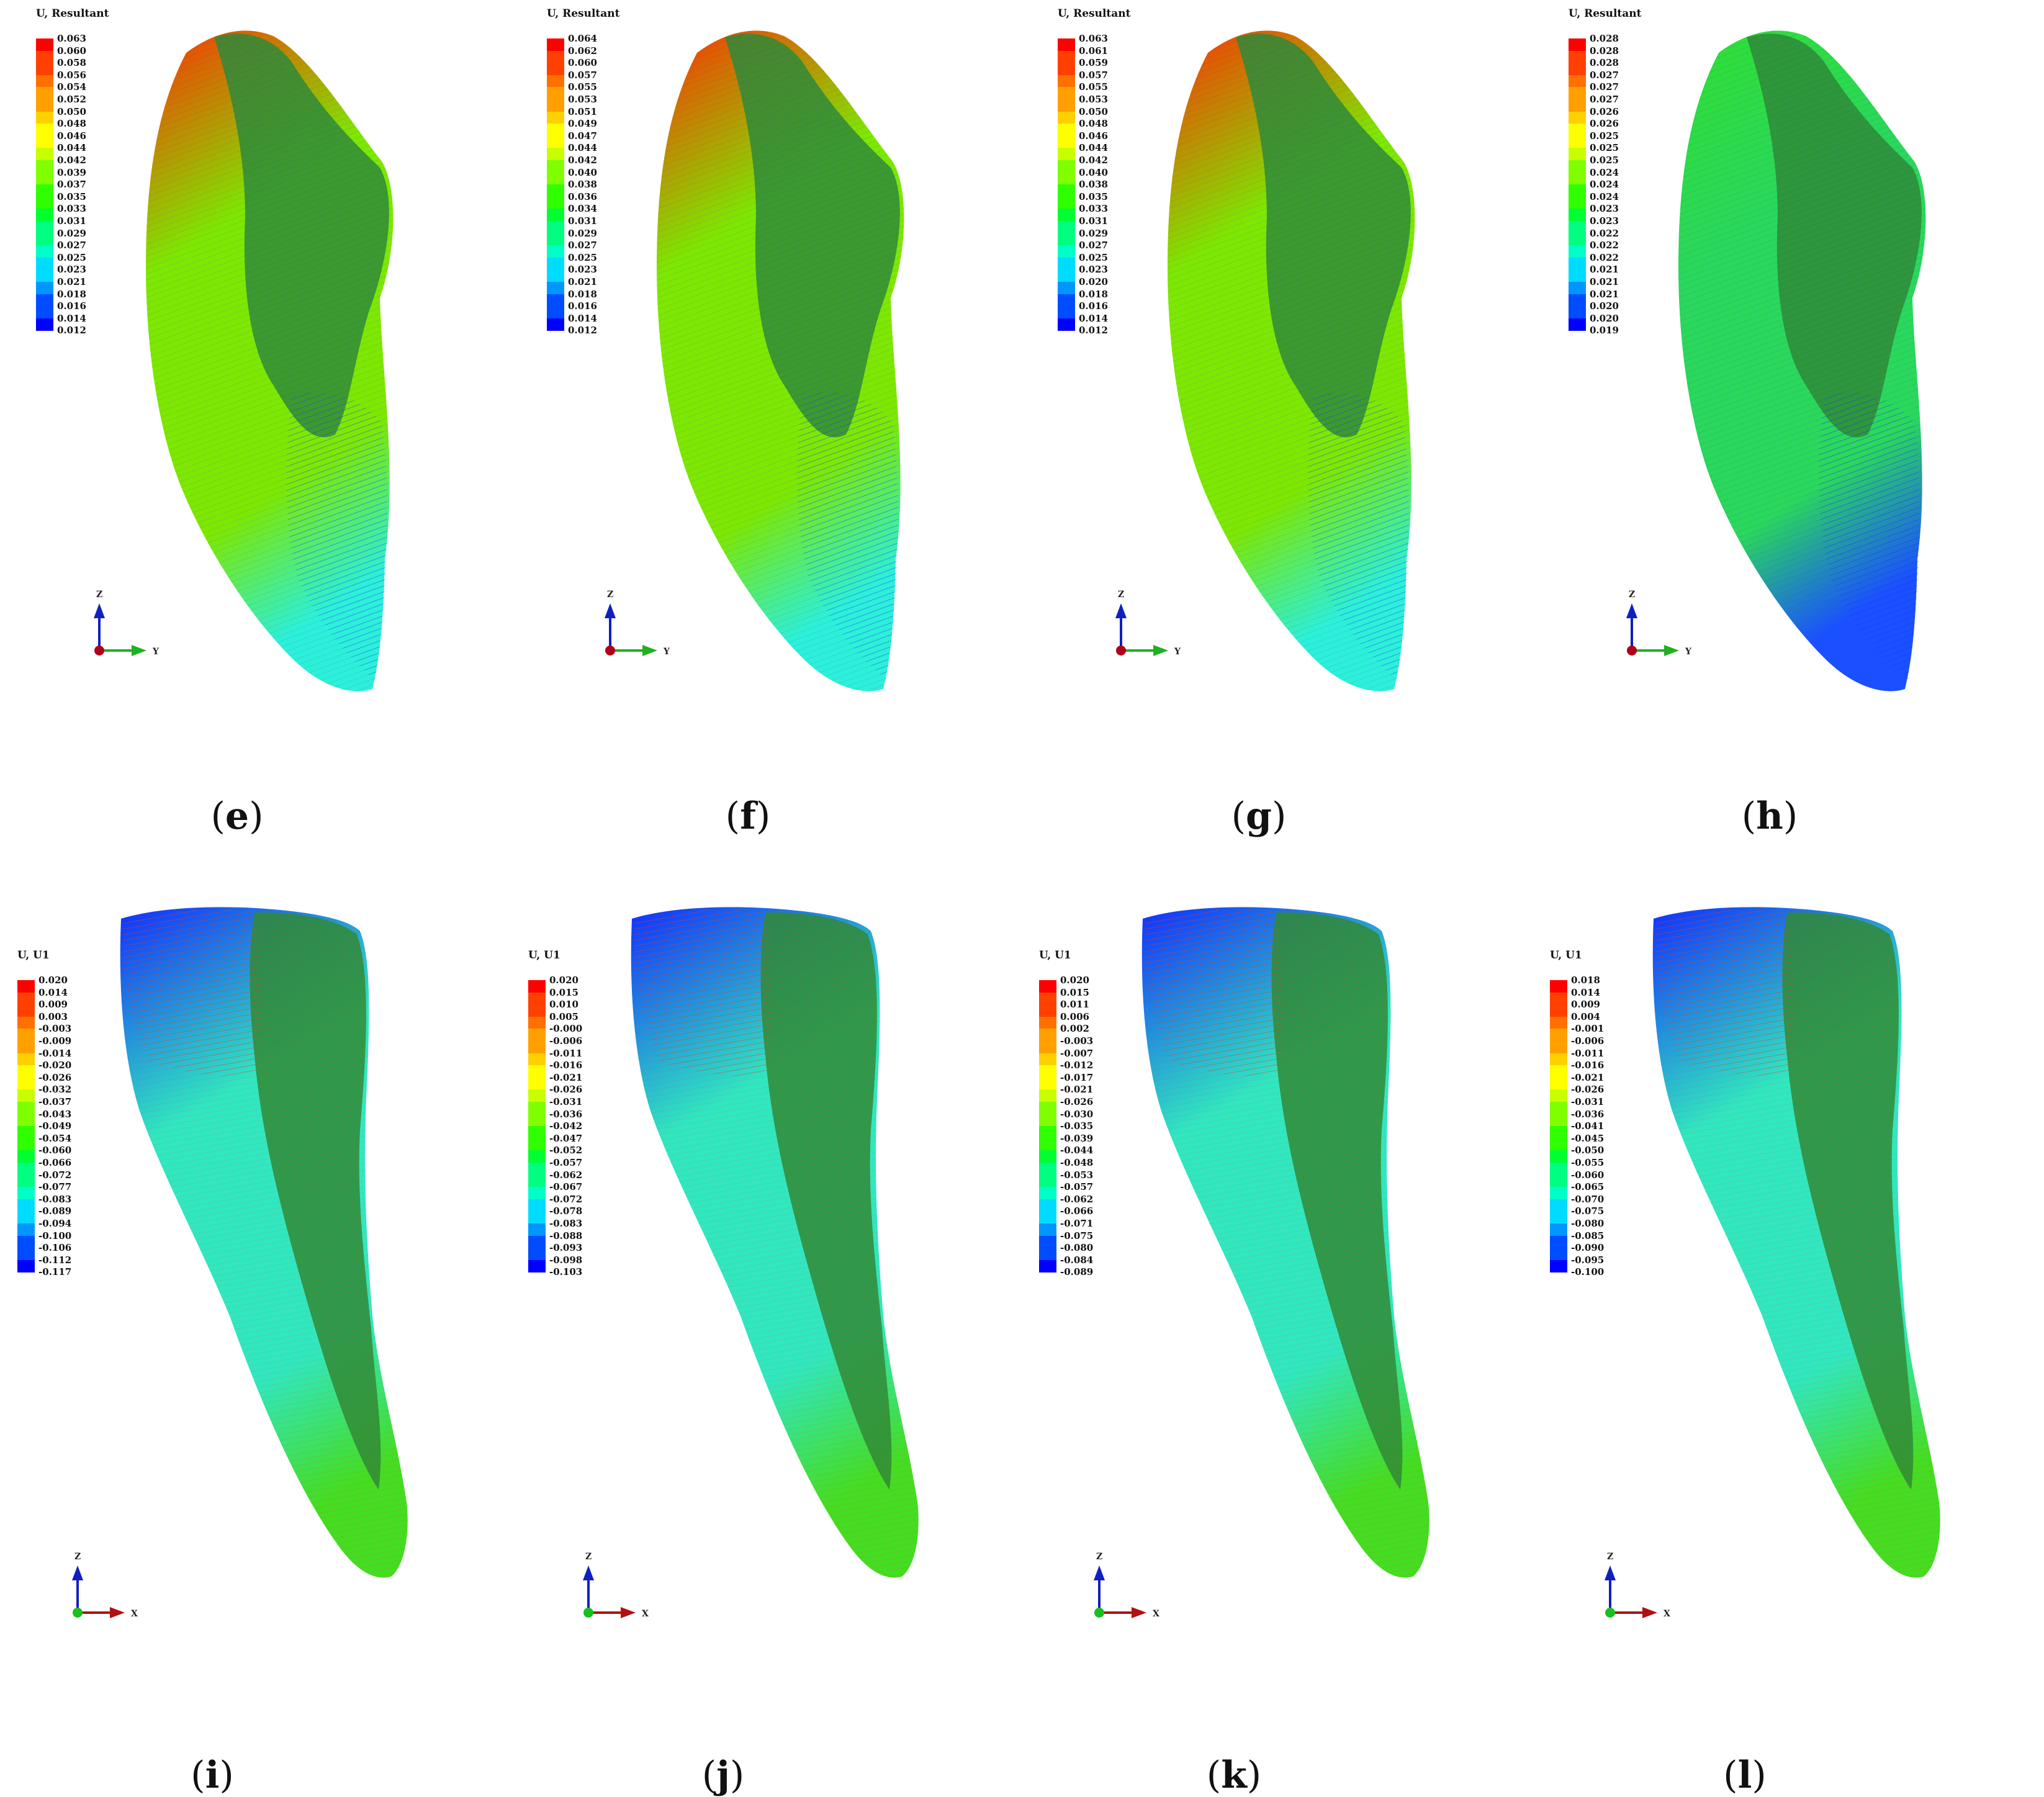  Describe the element at coordinates (566, 1029) in the screenshot. I see `legend-value: -0.000` at that location.